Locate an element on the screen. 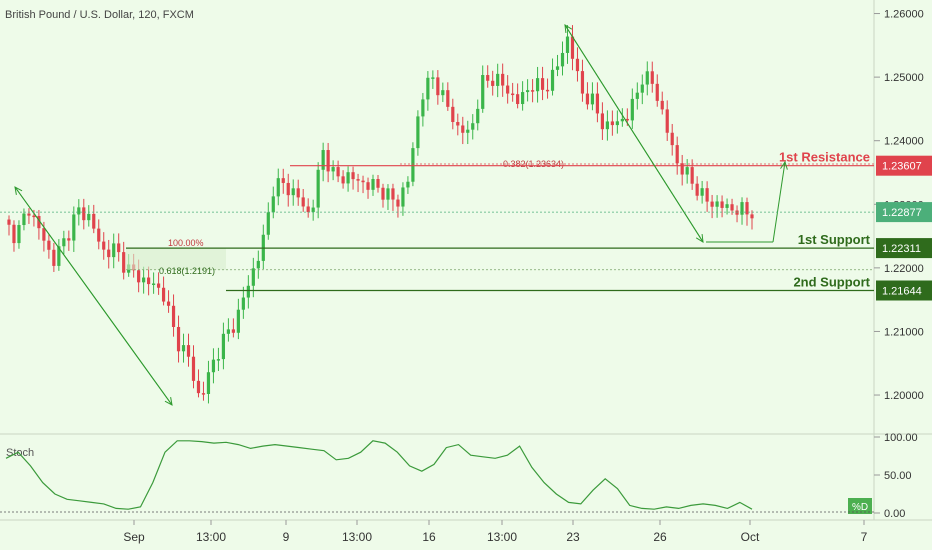  price-tick-label: 1.22000 is located at coordinates (904, 269).